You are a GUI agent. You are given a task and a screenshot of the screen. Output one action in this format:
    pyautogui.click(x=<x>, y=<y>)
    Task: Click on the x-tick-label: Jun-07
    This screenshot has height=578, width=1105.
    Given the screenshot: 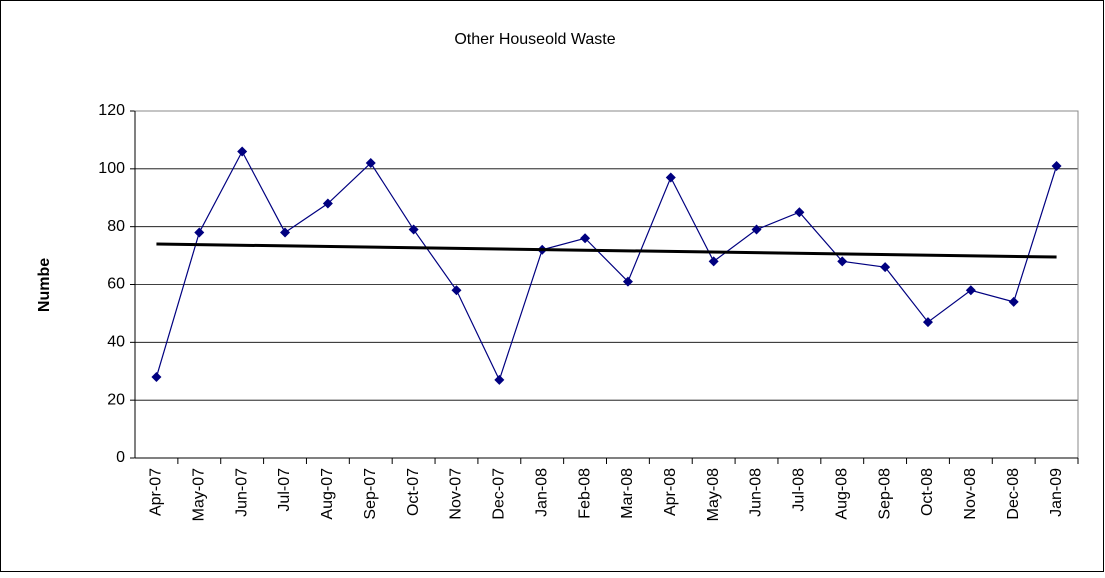 What is the action you would take?
    pyautogui.click(x=241, y=492)
    